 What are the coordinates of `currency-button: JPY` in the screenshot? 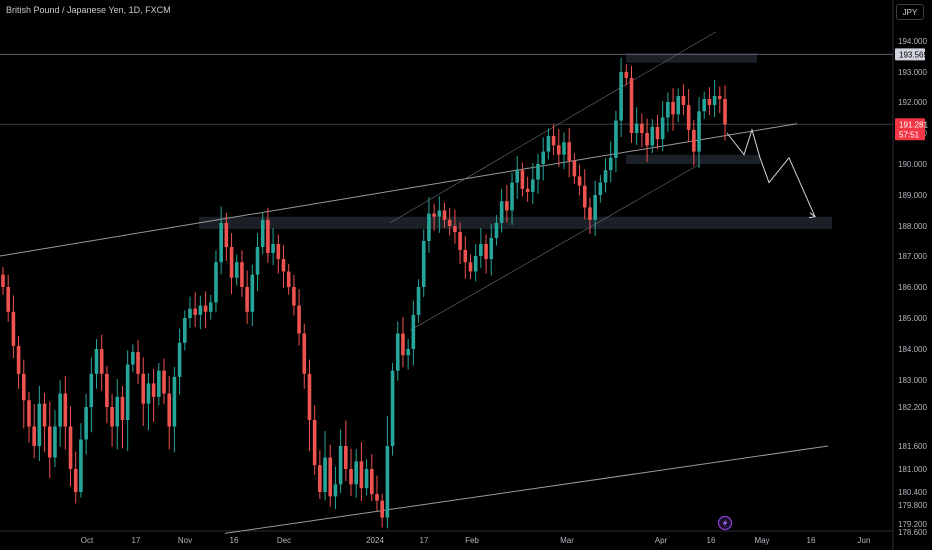 It's located at (910, 12).